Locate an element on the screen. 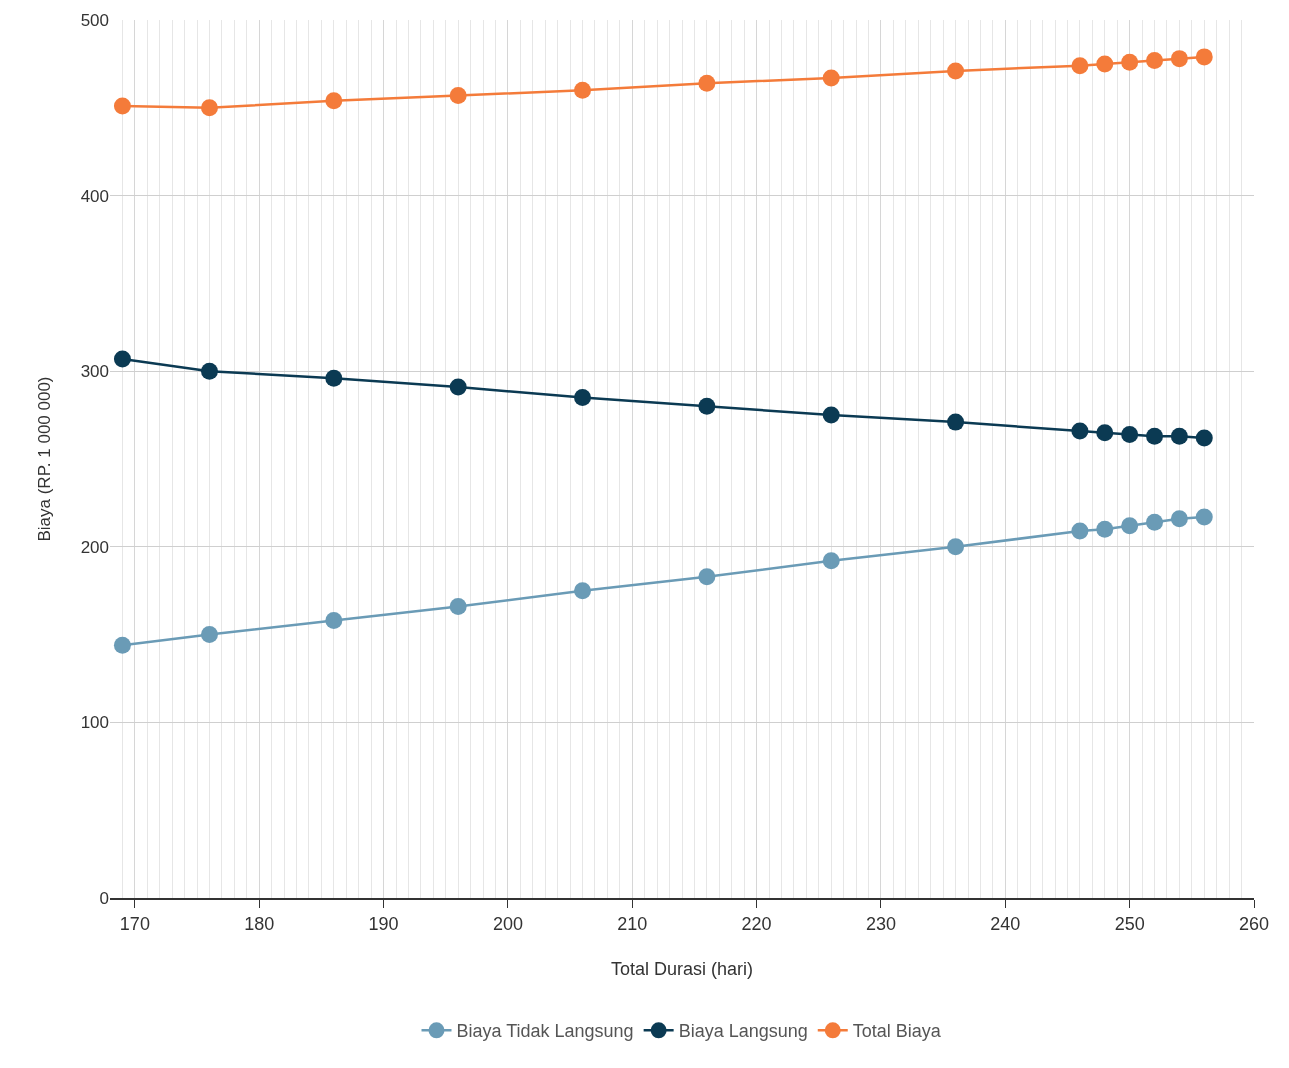  x-tick-label: 250 is located at coordinates (1129, 923).